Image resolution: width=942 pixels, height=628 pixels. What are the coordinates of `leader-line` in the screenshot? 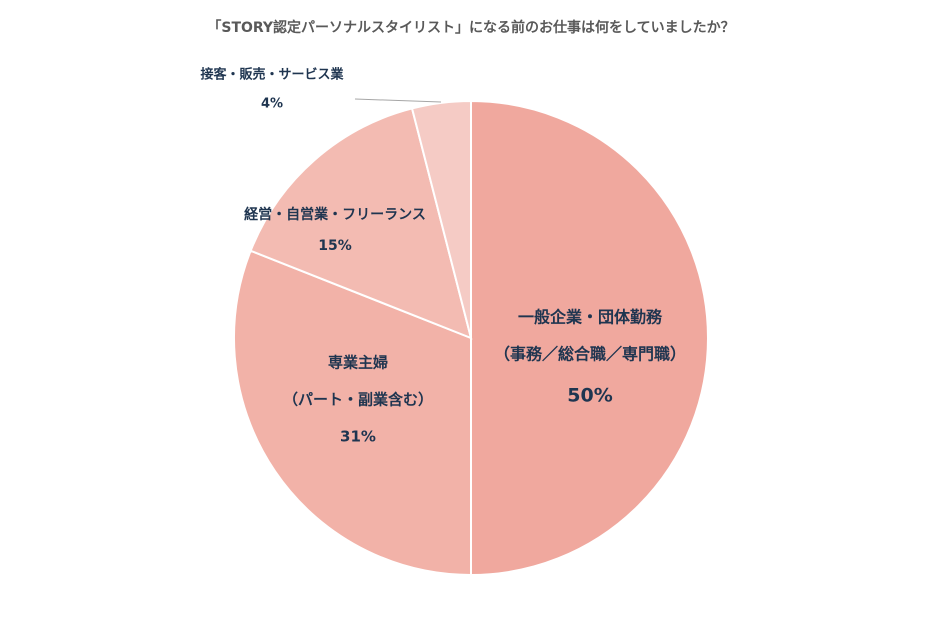 It's located at (398, 100).